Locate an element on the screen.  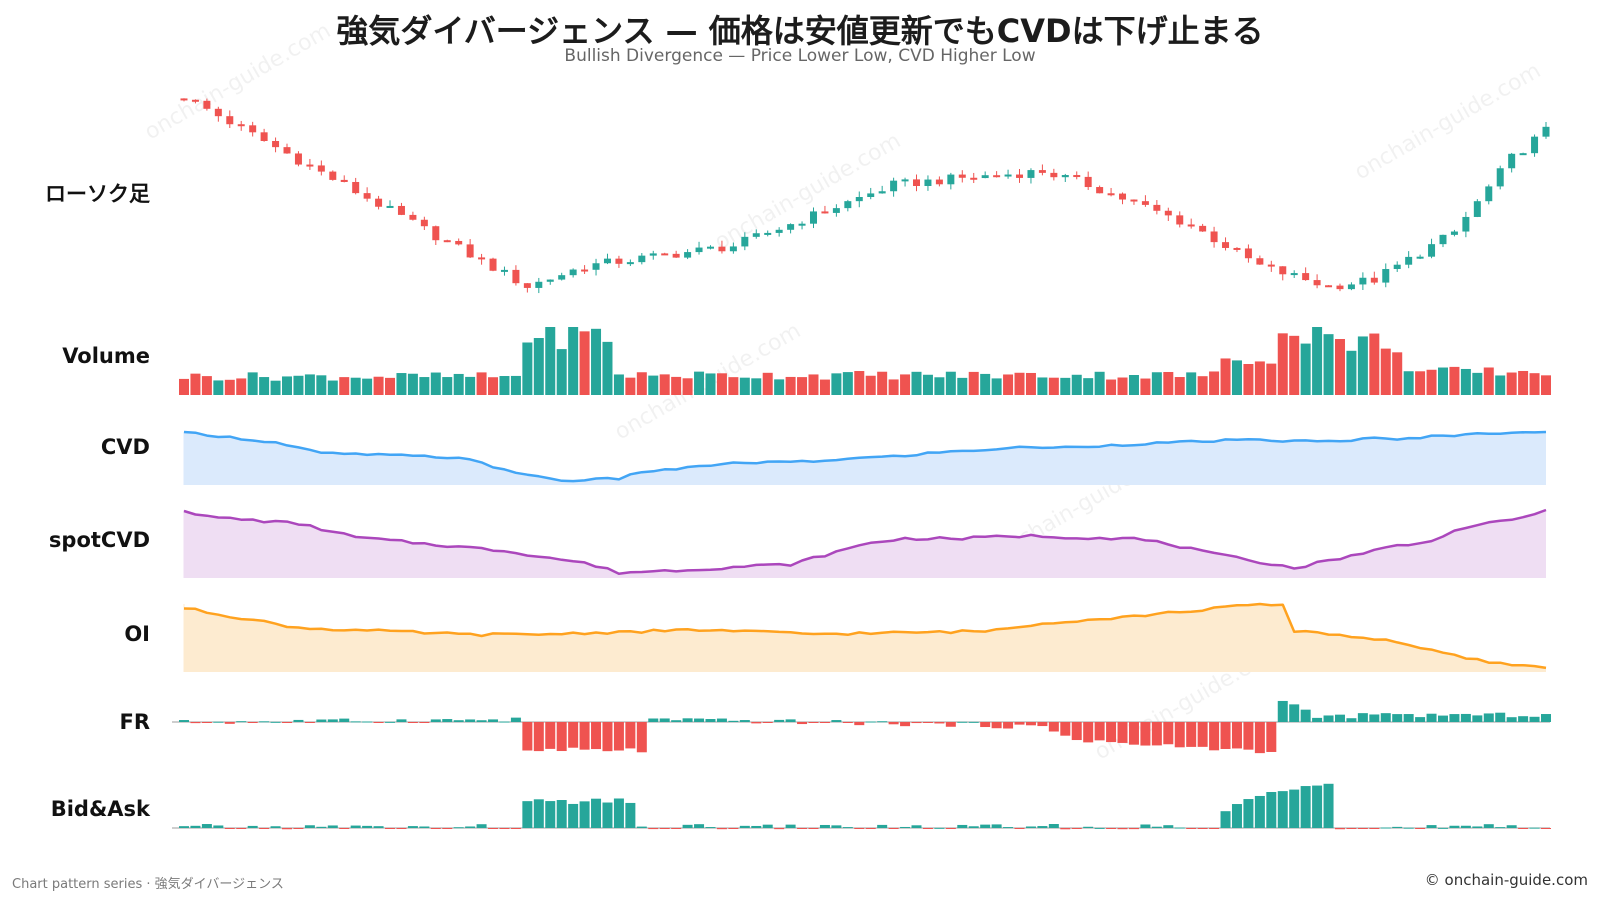
panel-label-oi: OI is located at coordinates (137, 634).